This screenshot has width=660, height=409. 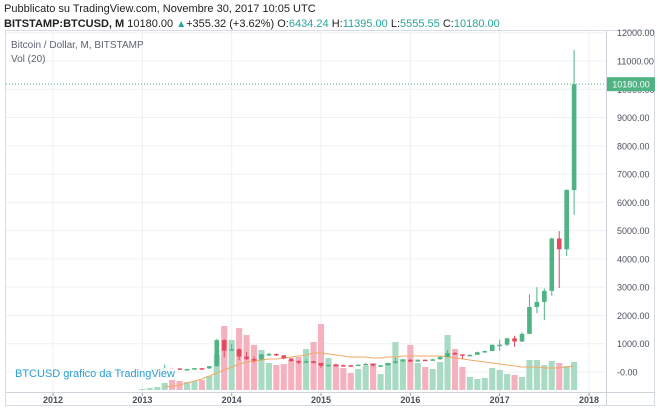 What do you see at coordinates (64, 24) in the screenshot?
I see `symbol-label: BITSTAMP:BTCUSD, M` at bounding box center [64, 24].